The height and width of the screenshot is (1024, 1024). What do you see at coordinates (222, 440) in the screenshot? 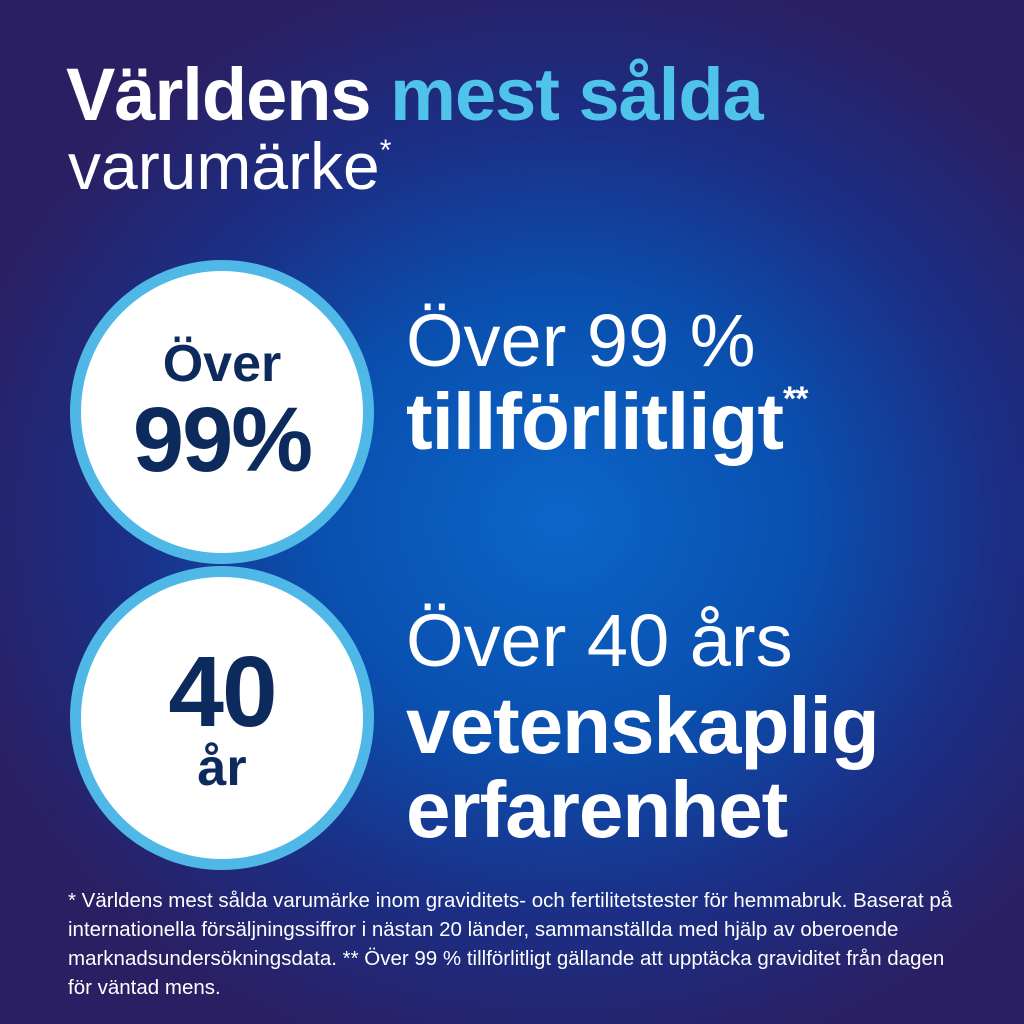
I see `badge-main: 99%` at bounding box center [222, 440].